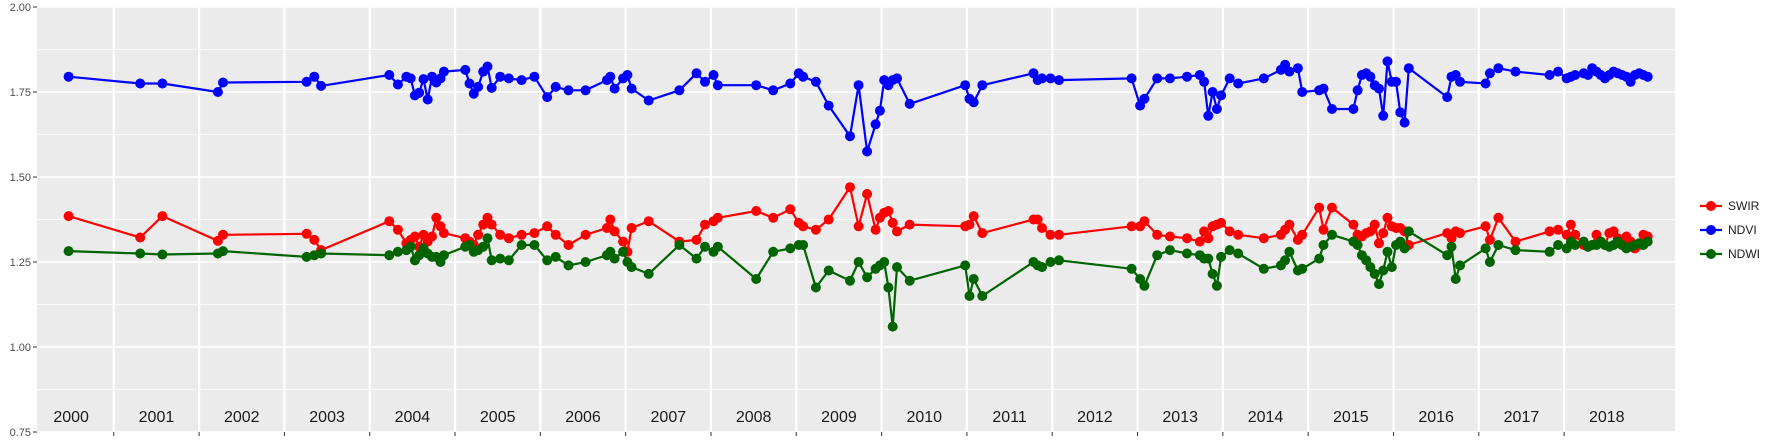 This screenshot has height=442, width=1773. What do you see at coordinates (20, 348) in the screenshot?
I see `y-tick-label: 1.00` at bounding box center [20, 348].